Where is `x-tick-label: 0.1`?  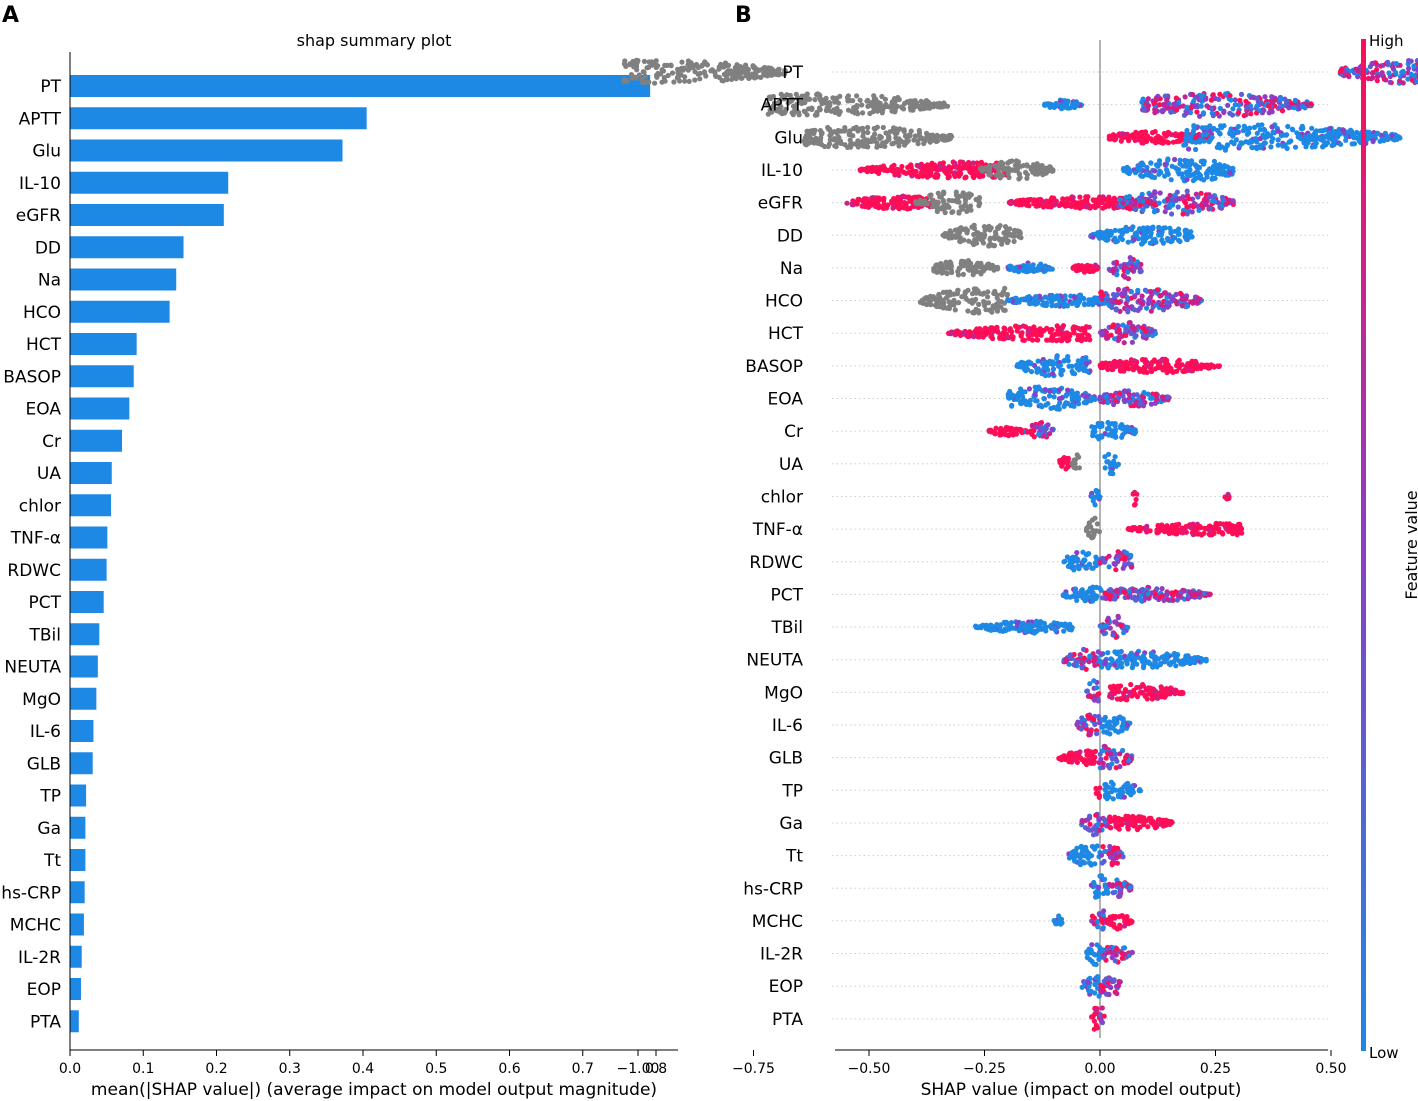
x-tick-label: 0.1 is located at coordinates (143, 1069).